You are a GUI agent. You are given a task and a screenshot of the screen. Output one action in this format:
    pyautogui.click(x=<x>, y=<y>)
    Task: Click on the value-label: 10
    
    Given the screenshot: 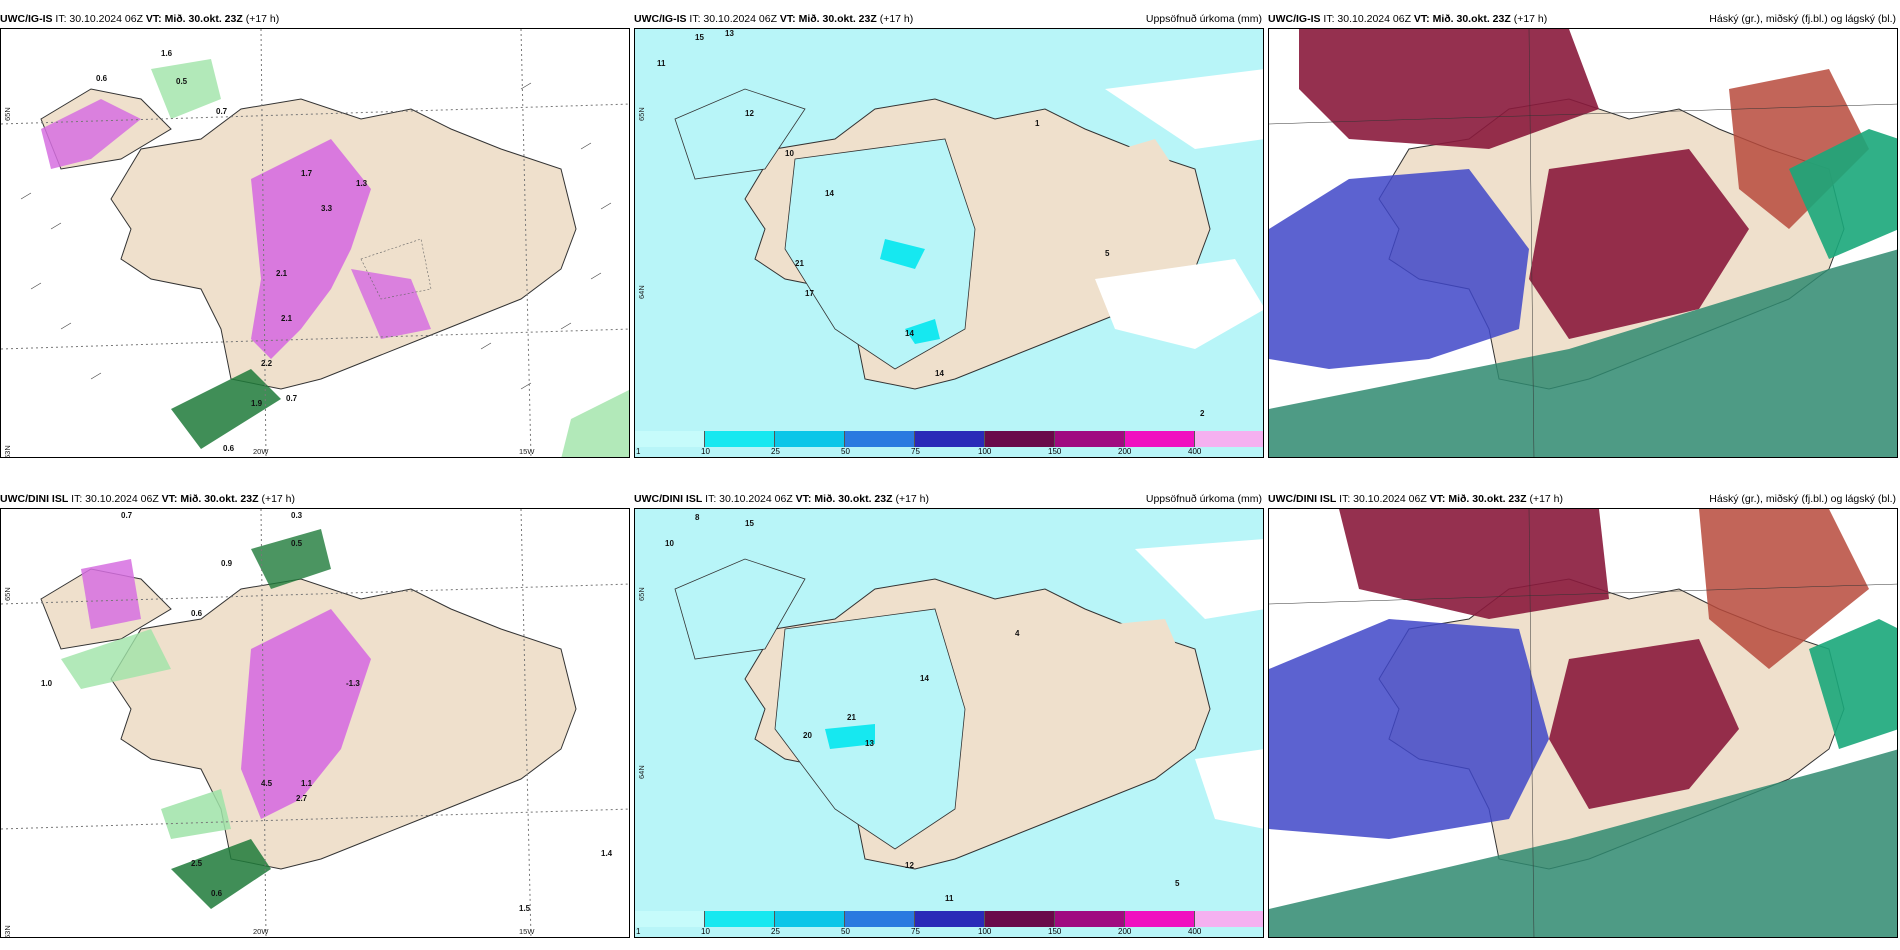 What is the action you would take?
    pyautogui.click(x=789, y=153)
    